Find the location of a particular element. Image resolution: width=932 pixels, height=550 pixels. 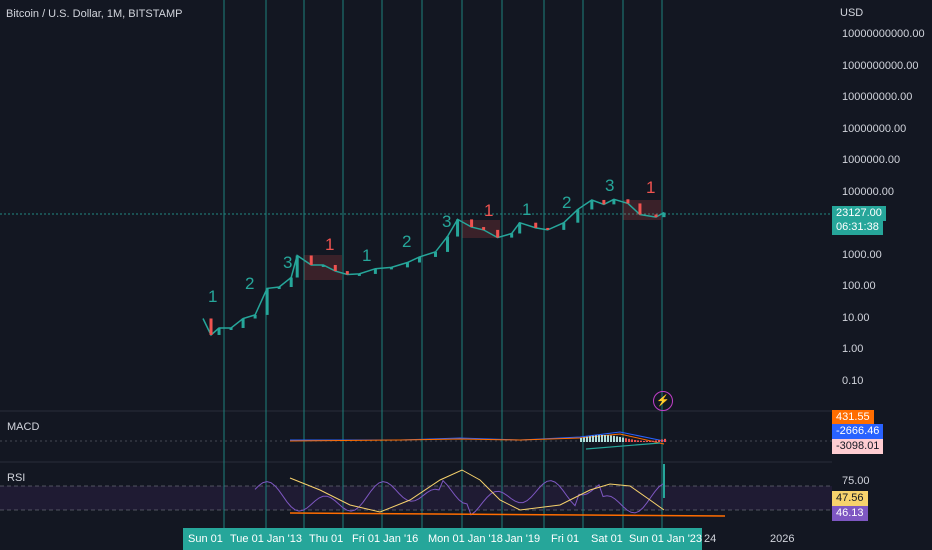

rsi-value-top: 47.56 is located at coordinates (850, 498).